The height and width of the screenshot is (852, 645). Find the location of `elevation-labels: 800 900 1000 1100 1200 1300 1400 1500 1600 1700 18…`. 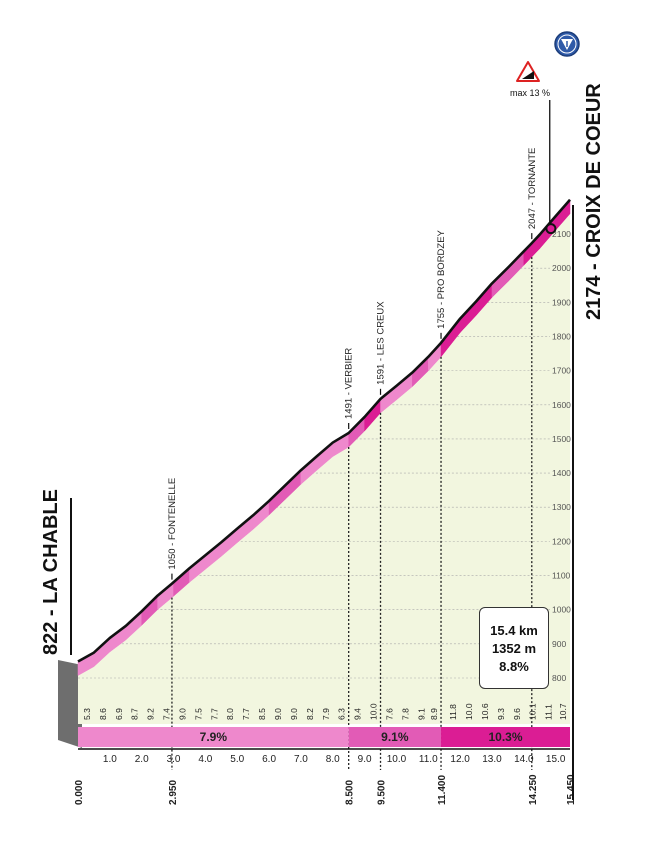

elevation-labels: 800 900 1000 1100 1200 1300 1400 1500 1600 1700 18… is located at coordinates (561, 456).